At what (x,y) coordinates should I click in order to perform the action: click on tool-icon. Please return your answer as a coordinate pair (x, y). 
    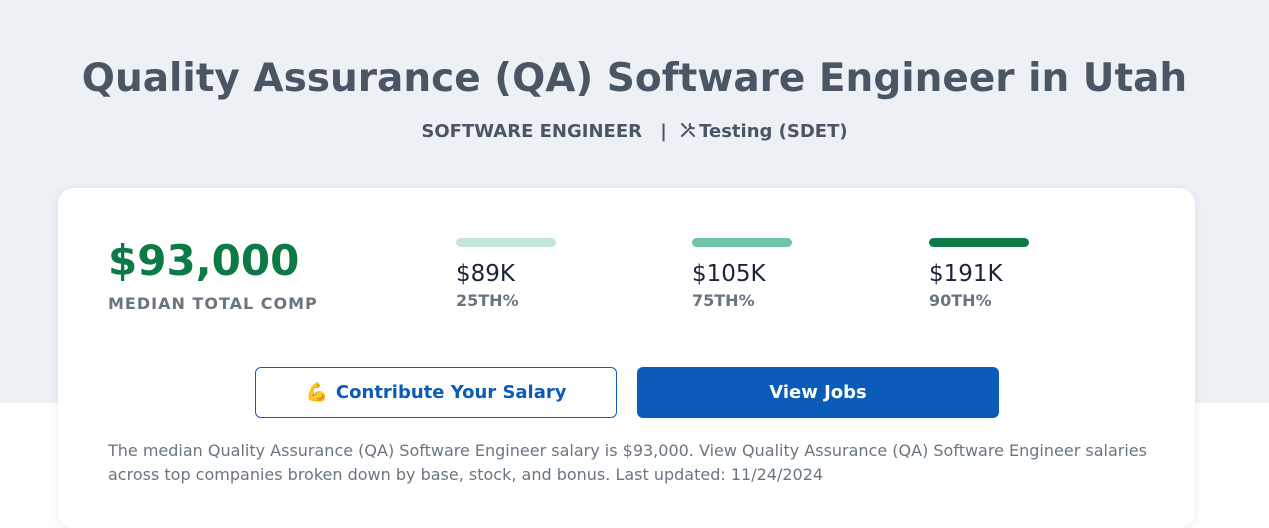
    Looking at the image, I should click on (688, 130).